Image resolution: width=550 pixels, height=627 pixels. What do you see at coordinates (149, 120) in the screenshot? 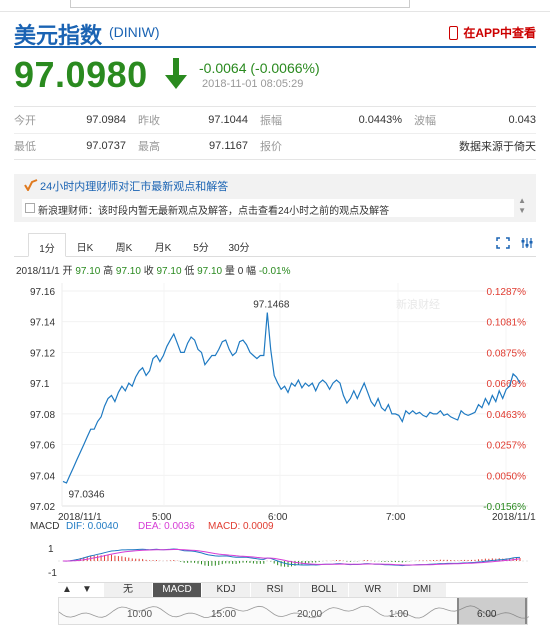
I see `prev-label: 昨收` at bounding box center [149, 120].